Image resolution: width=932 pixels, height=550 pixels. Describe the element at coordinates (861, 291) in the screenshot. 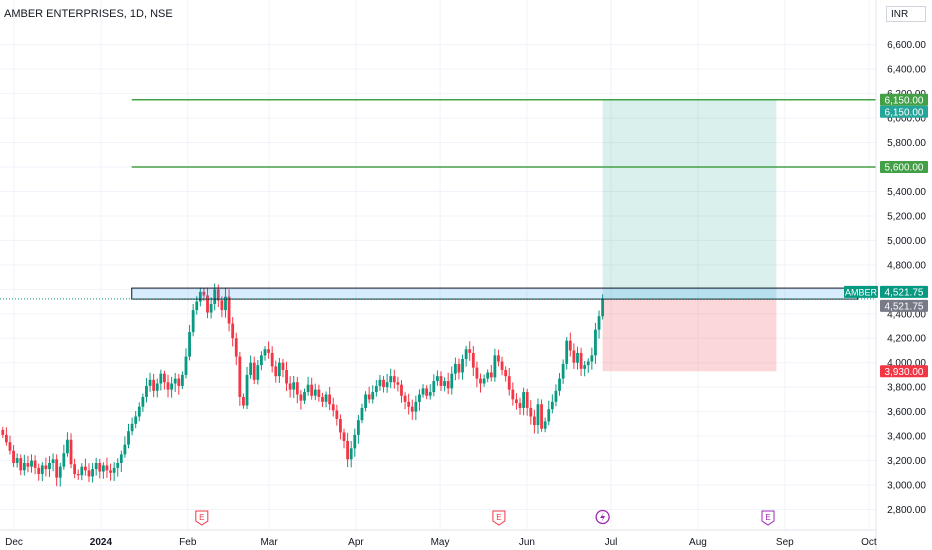

I see `symbol-label-bg` at that location.